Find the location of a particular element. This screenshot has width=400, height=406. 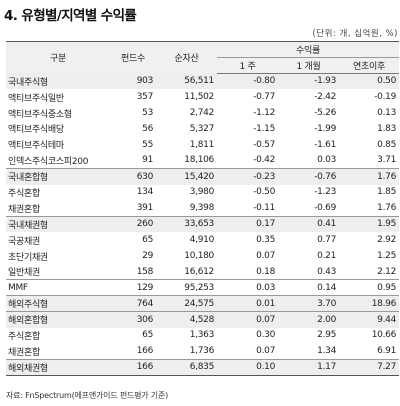

row-net-assets: 1,811 is located at coordinates (202, 144).